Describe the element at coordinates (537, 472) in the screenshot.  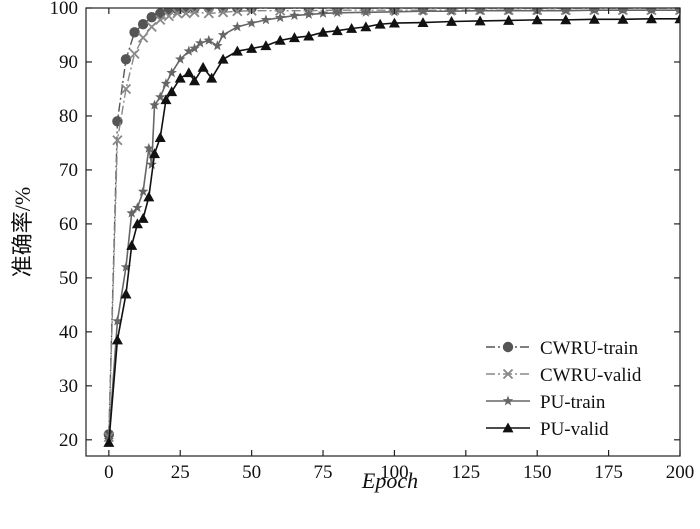
I see `x-tick-label: 150` at that location.